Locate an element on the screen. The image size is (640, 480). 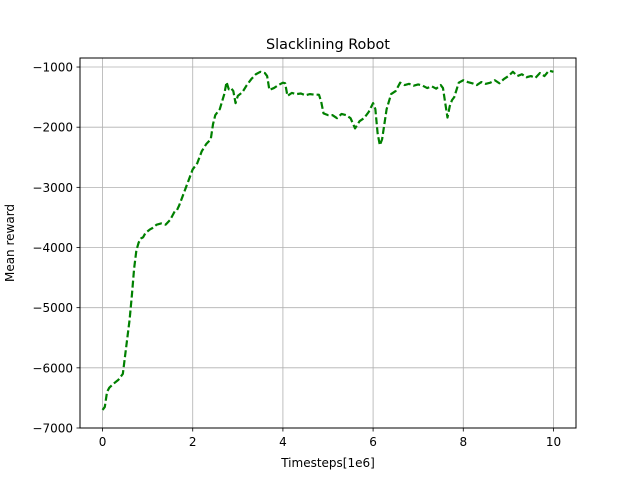
x-tick-label: 10 is located at coordinates (553, 442).